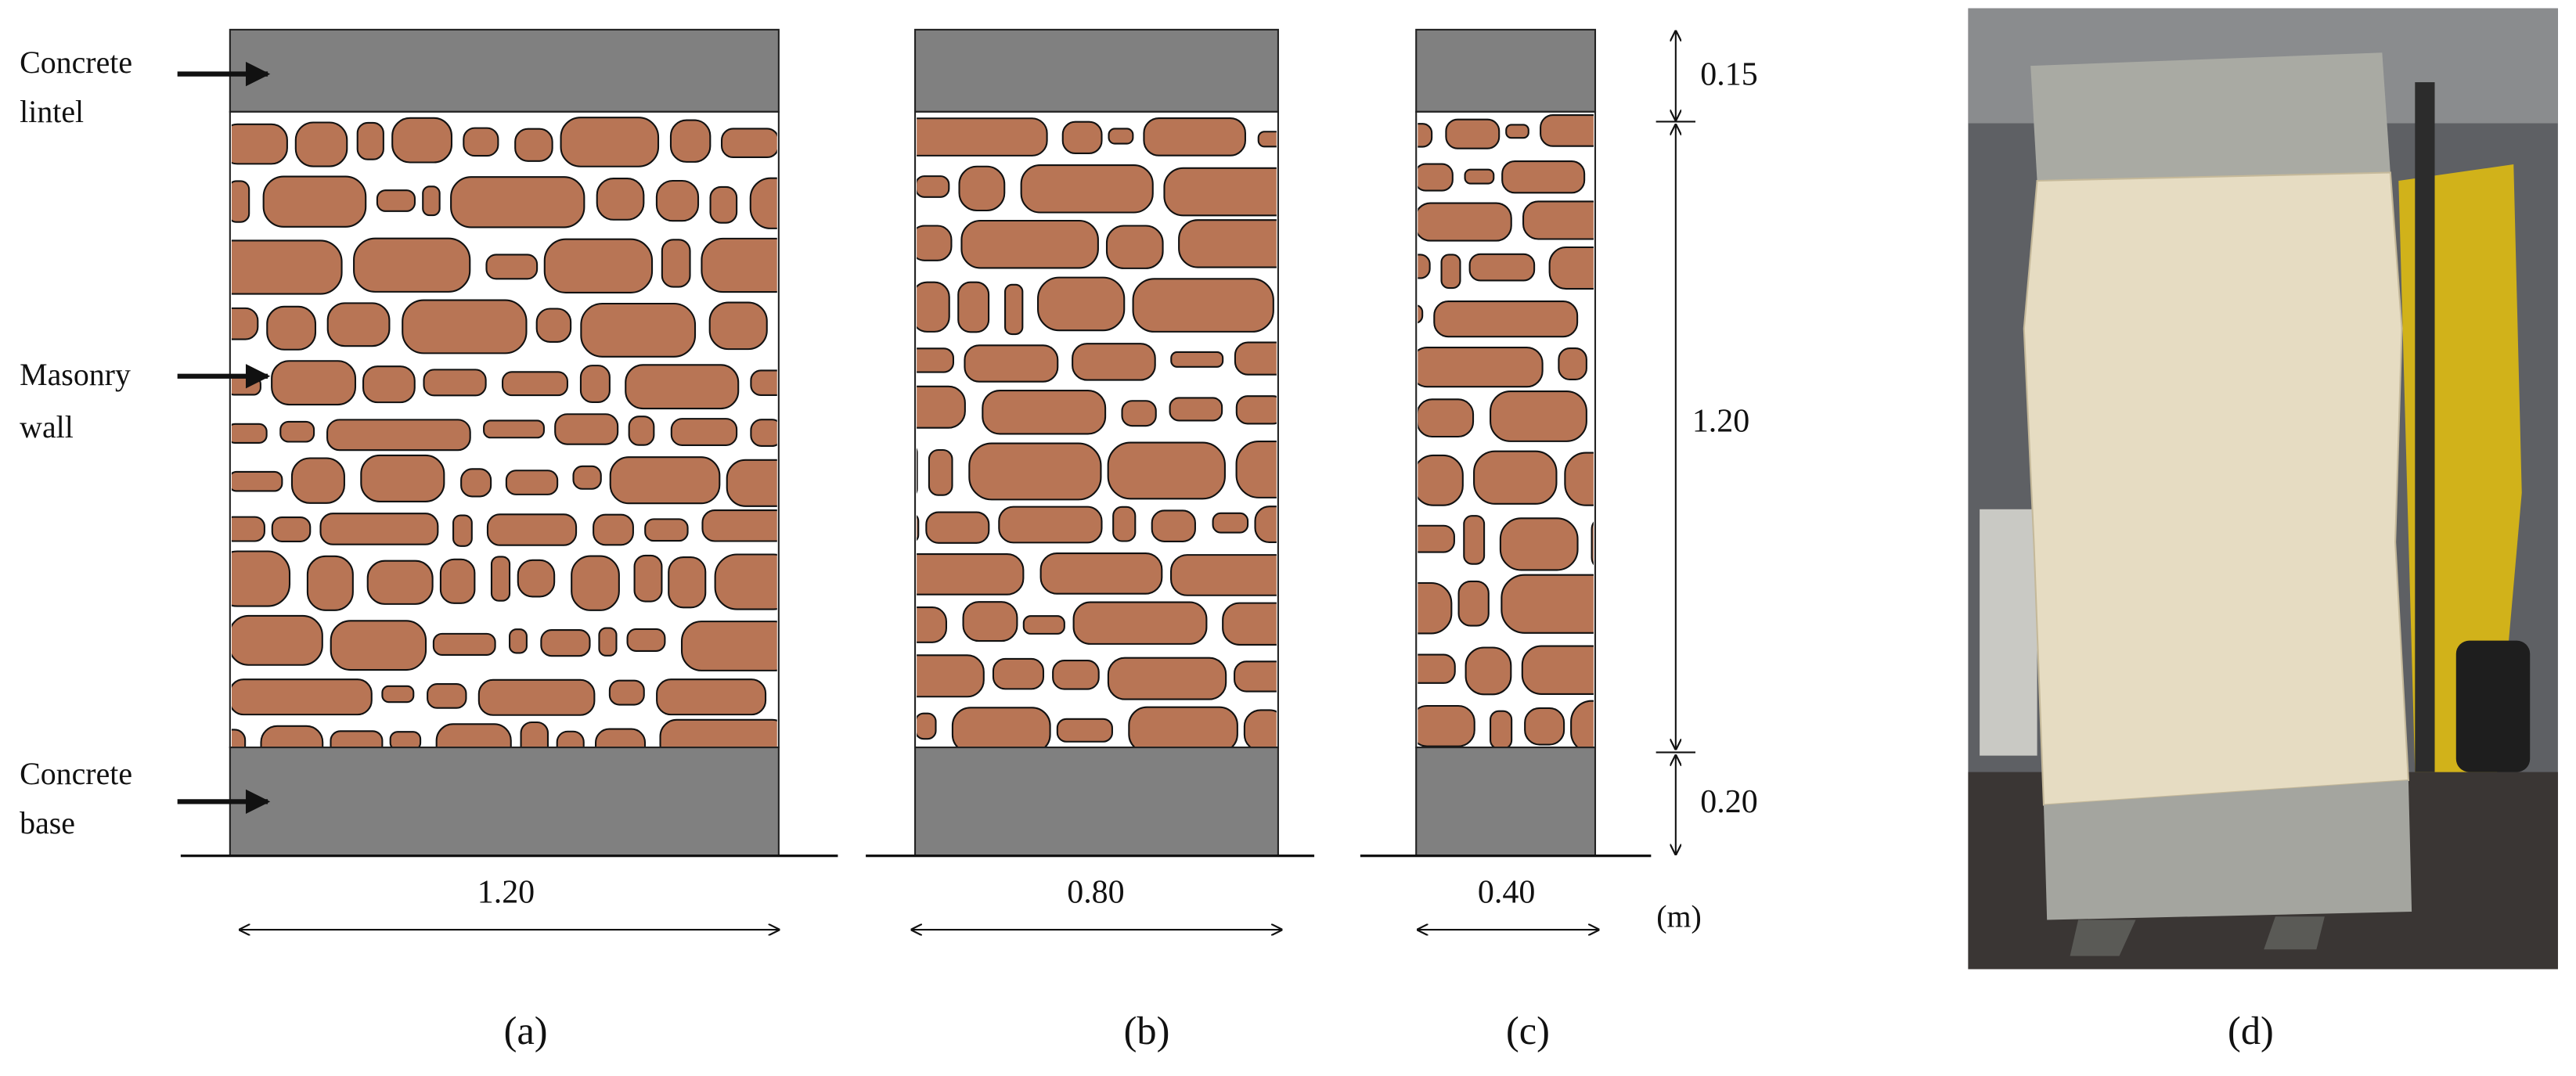  I want to click on label-line: Concrete, so click(76, 62).